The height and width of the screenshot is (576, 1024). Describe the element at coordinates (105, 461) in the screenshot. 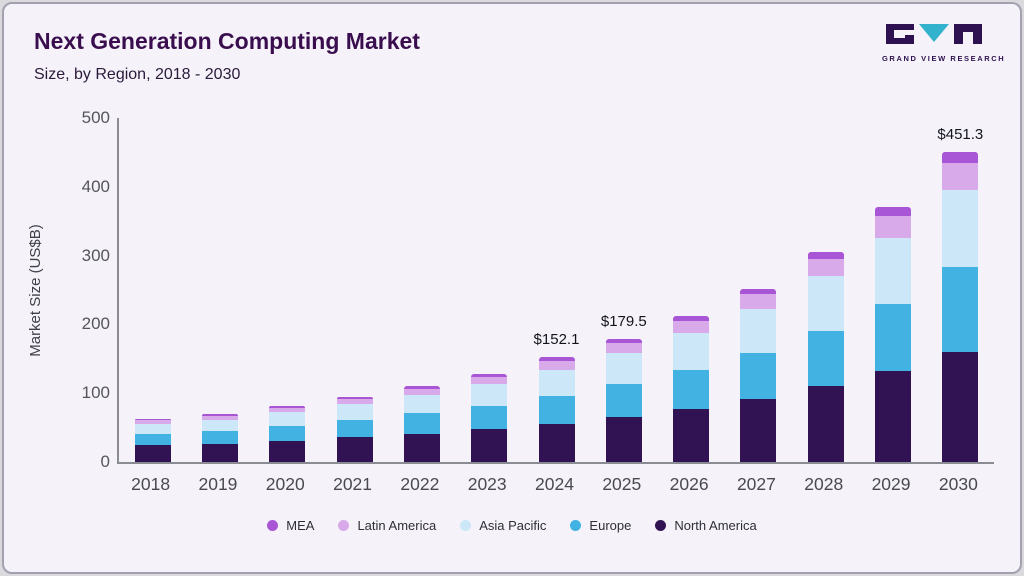

I see `y-tick-label: 0` at that location.